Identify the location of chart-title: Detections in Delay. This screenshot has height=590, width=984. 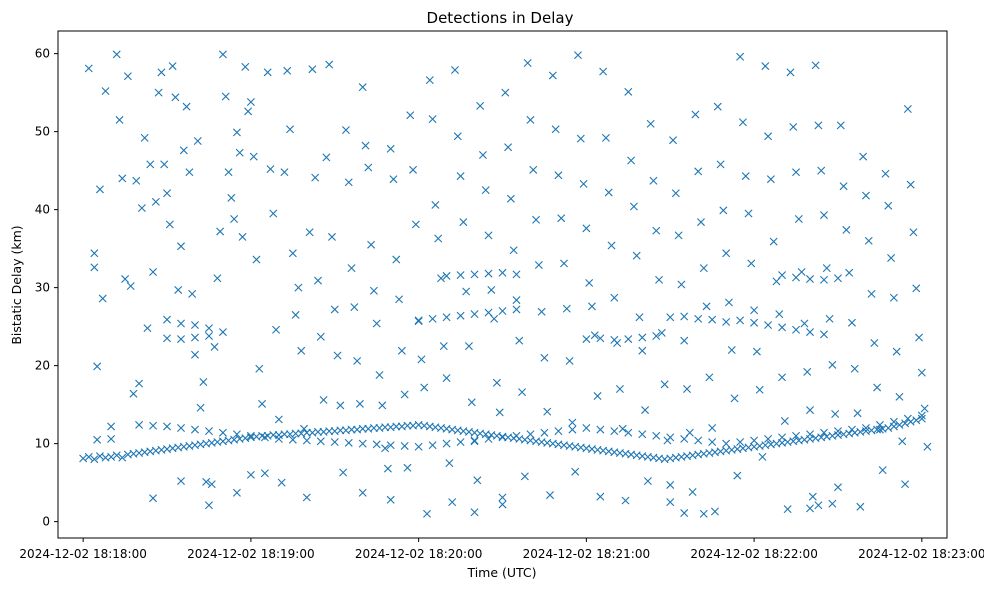
(500, 18).